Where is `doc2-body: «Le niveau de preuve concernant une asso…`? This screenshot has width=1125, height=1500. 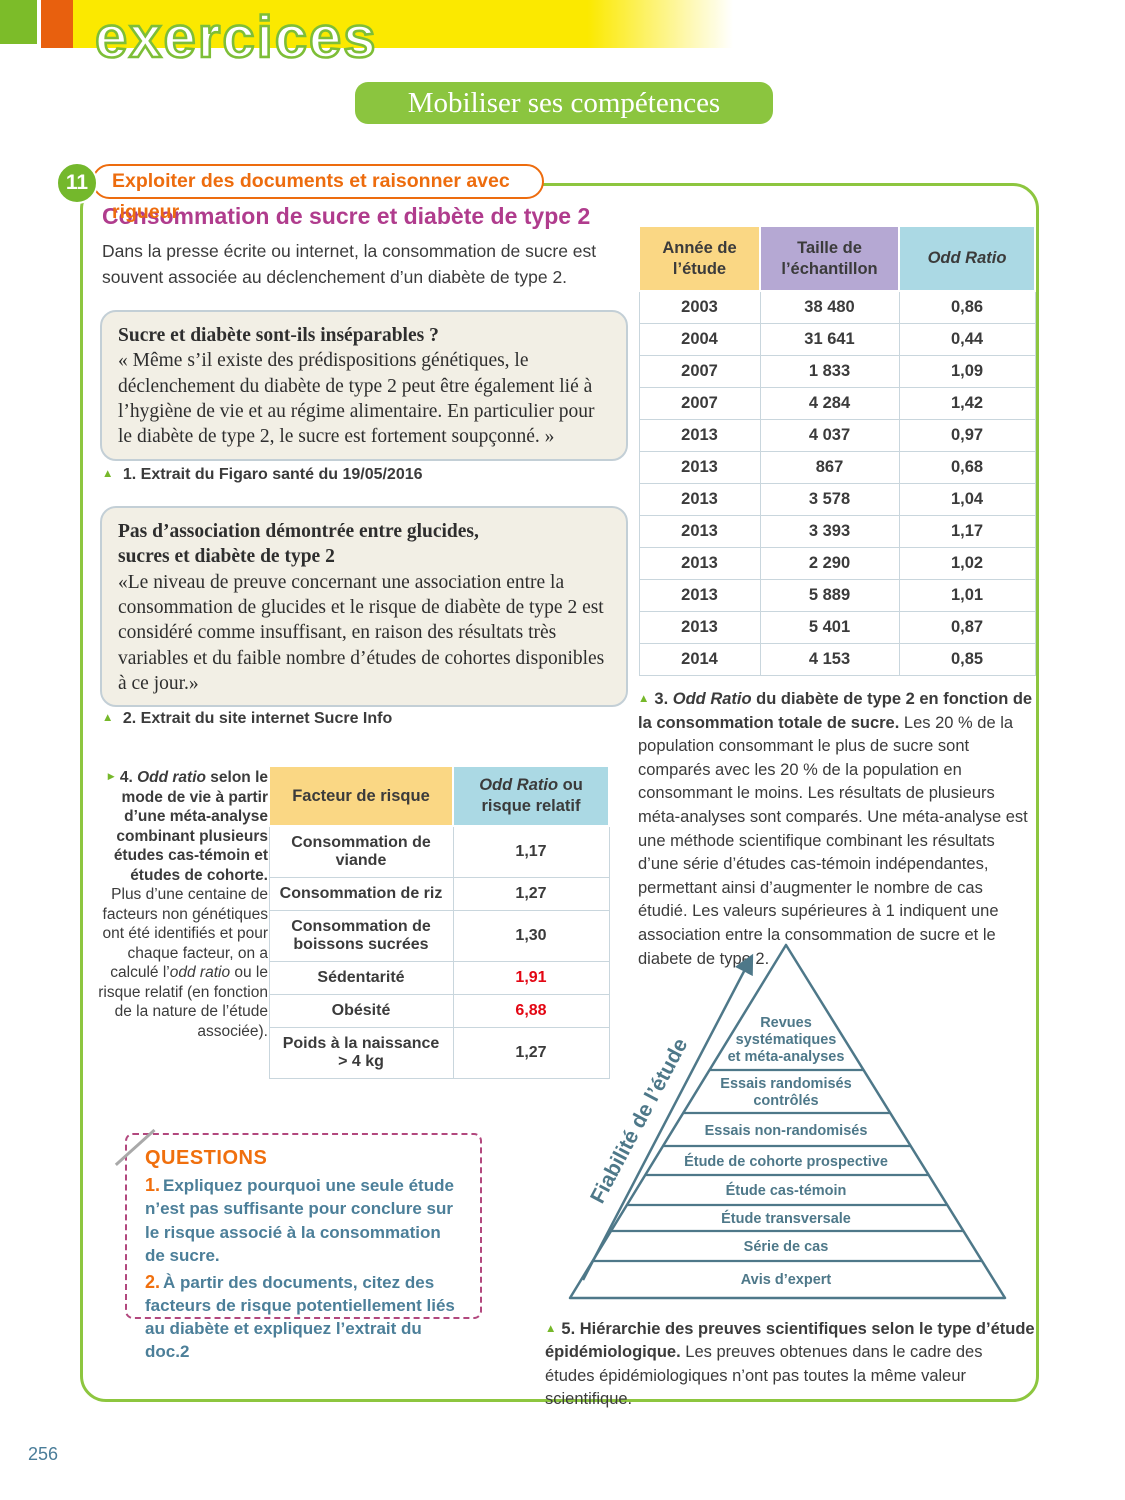
doc2-body: «Le niveau de preuve concernant une asso… is located at coordinates (361, 633).